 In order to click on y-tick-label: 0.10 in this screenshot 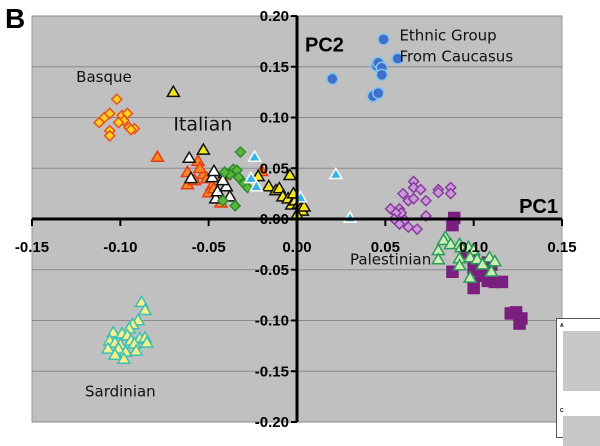, I will do `click(274, 118)`.